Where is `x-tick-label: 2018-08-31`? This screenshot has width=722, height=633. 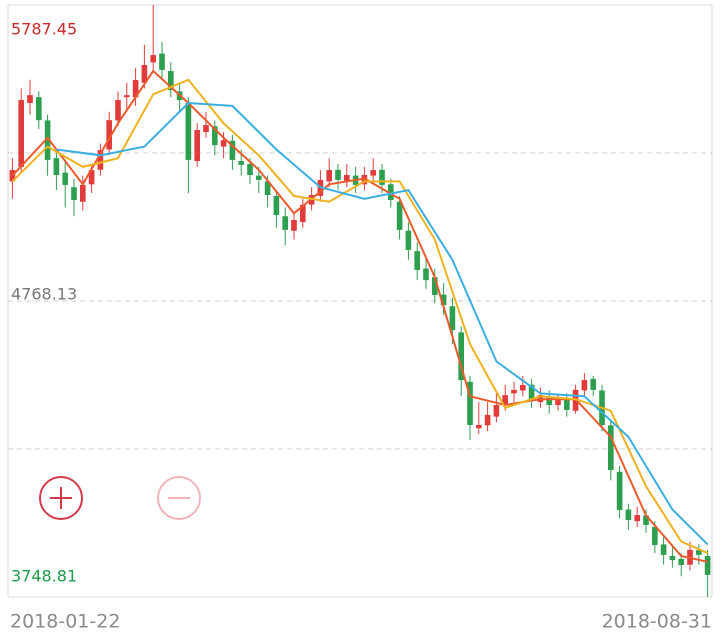 x-tick-label: 2018-08-31 is located at coordinates (657, 622).